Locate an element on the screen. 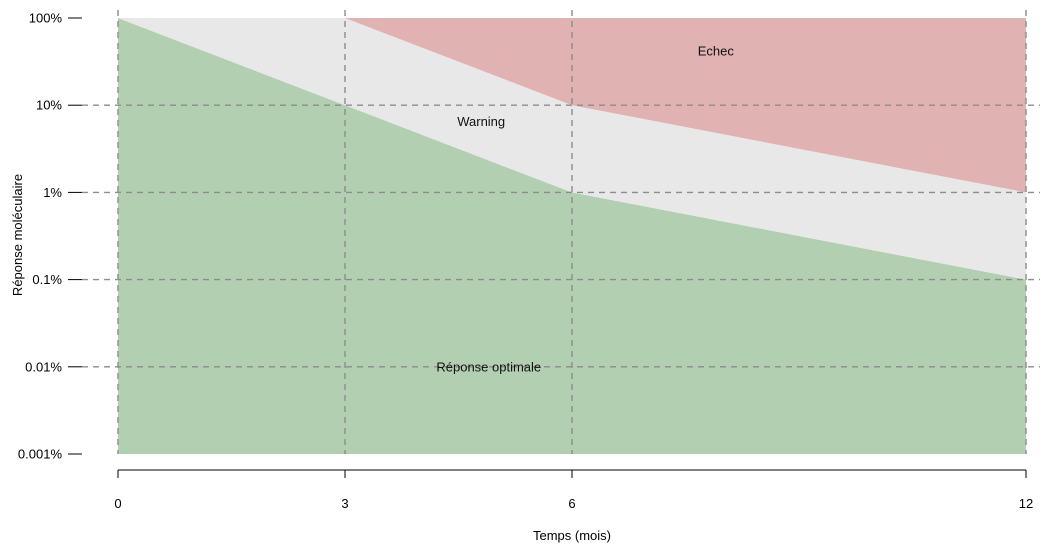 This screenshot has height=547, width=1053. zone-label-reponse-optimale: Réponse optimale is located at coordinates (488, 366).